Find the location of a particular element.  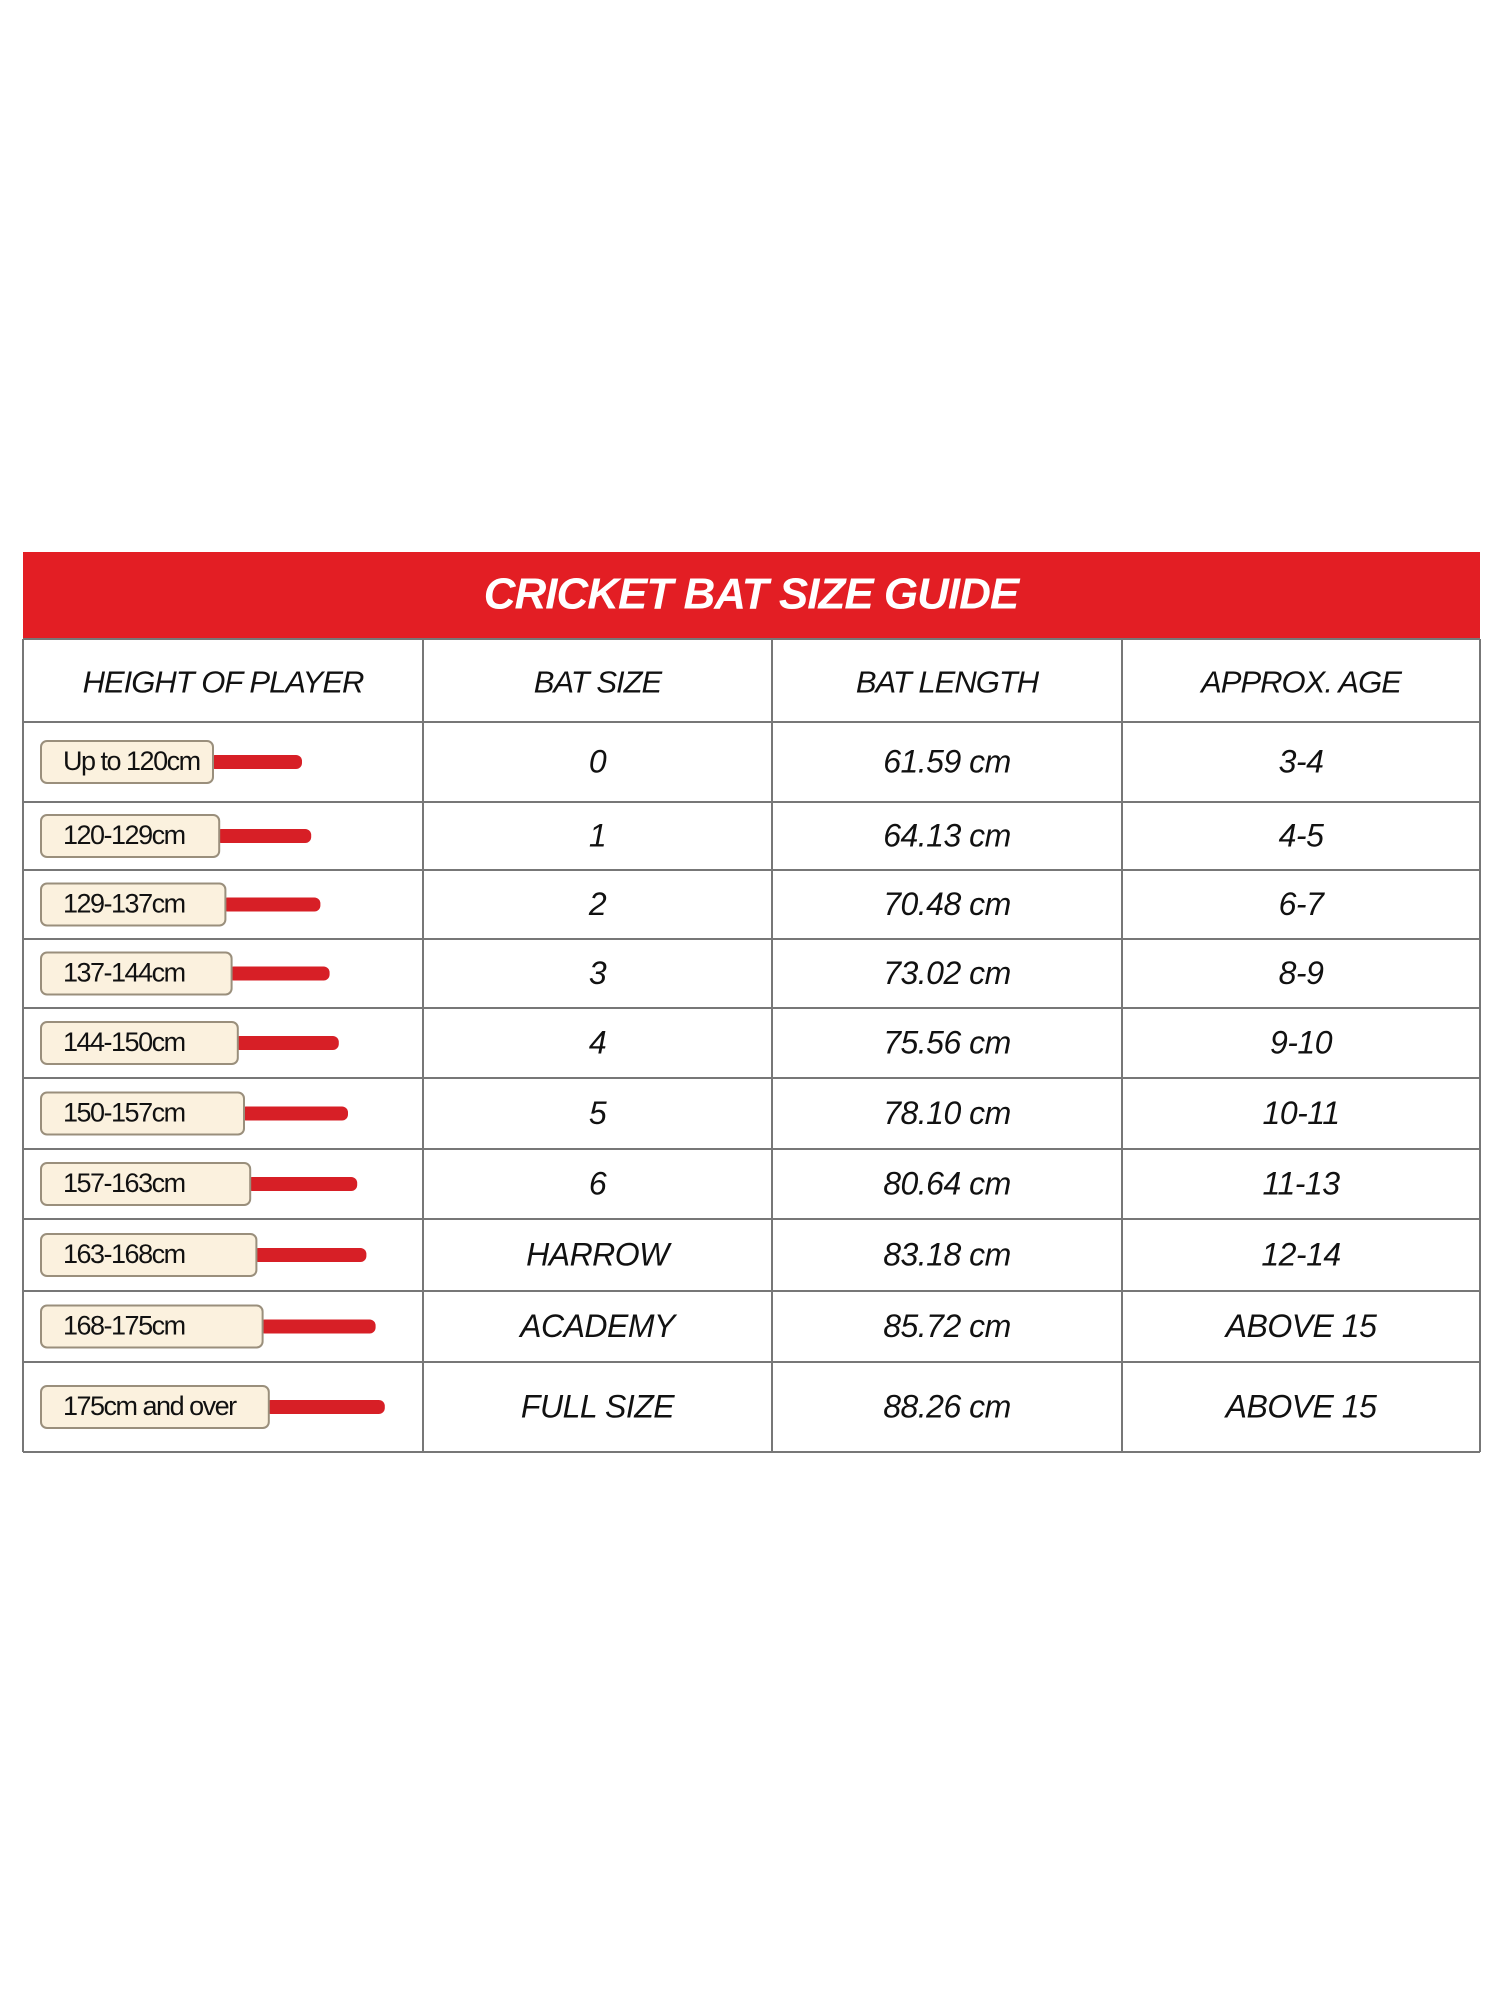

table-cell: 11-13 is located at coordinates (1302, 1183).